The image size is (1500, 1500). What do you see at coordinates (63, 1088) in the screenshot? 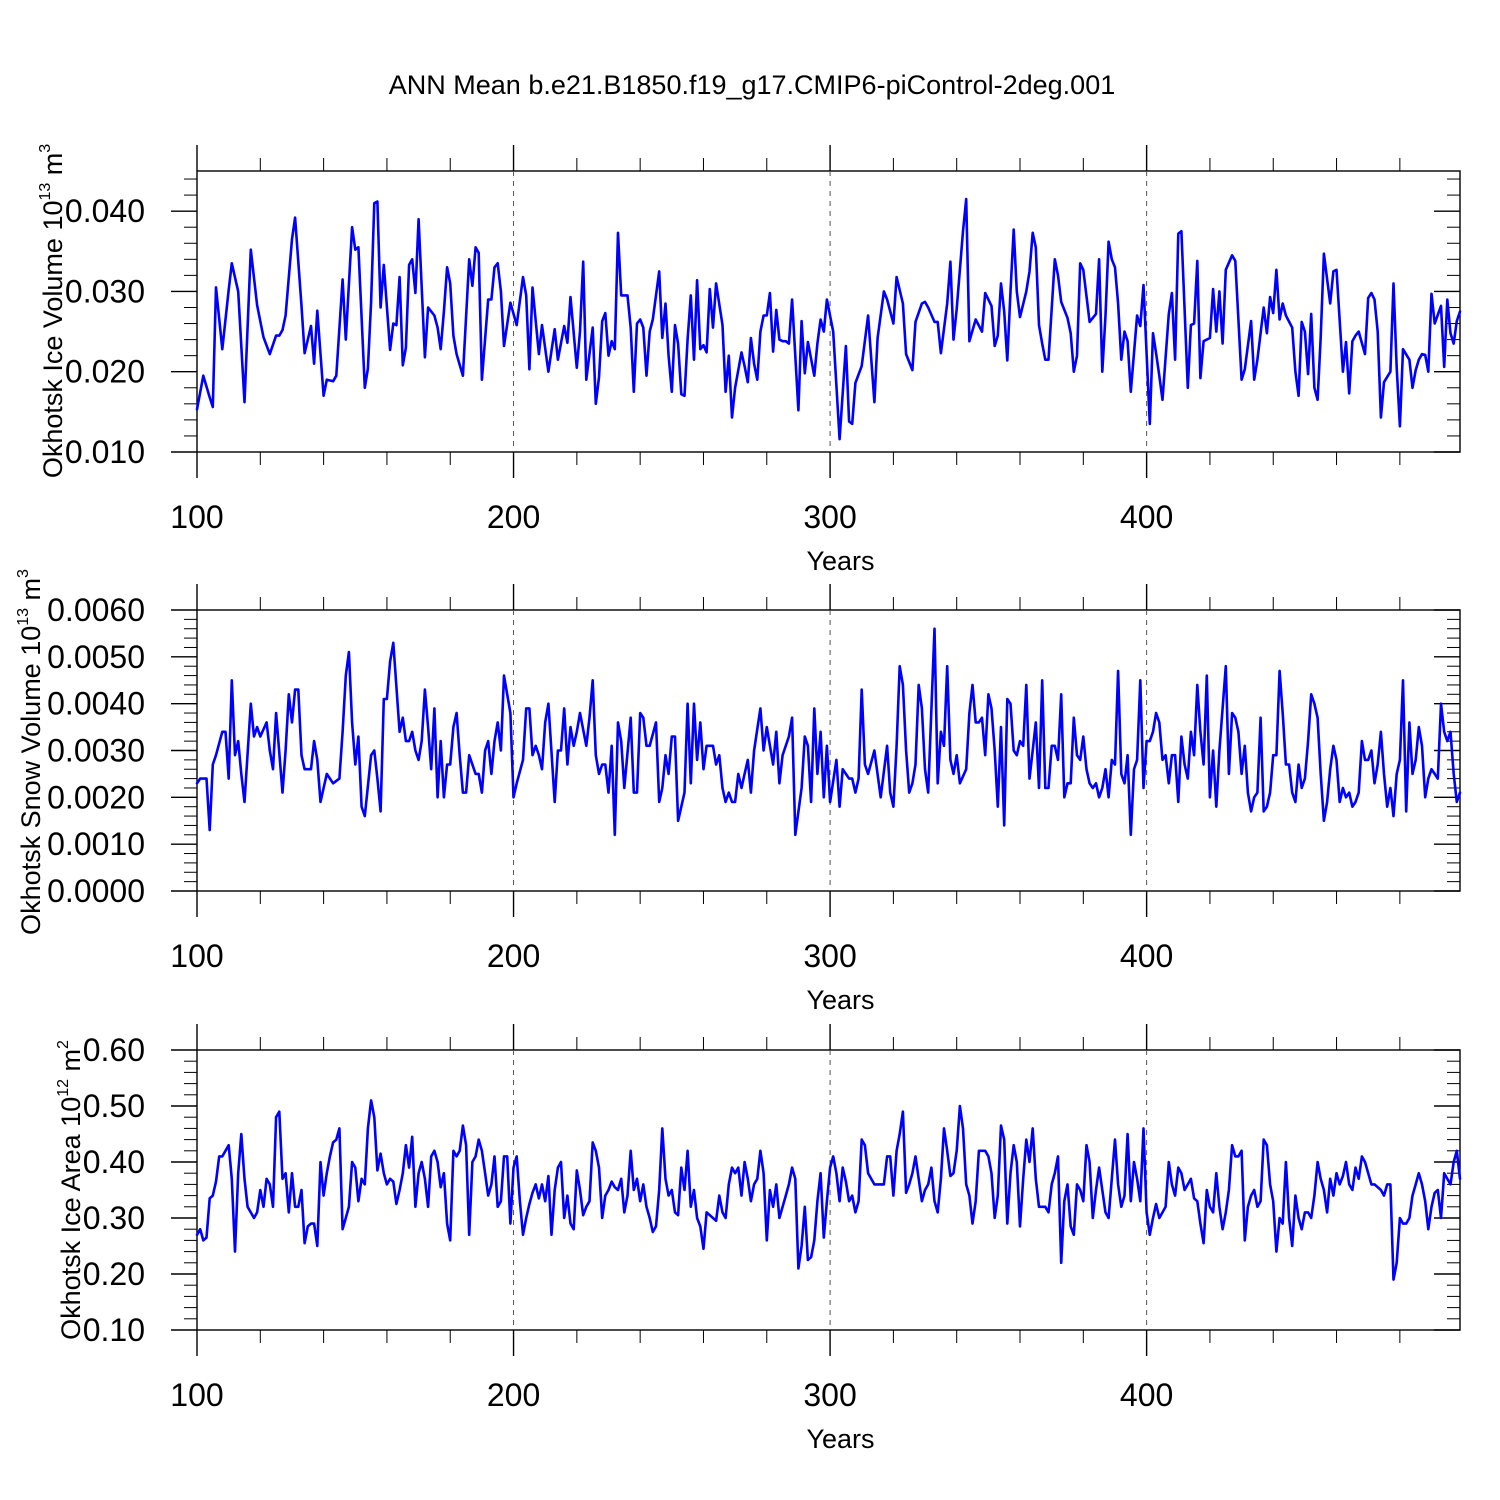
I see `y-axis-label-exponent: 12` at bounding box center [63, 1088].